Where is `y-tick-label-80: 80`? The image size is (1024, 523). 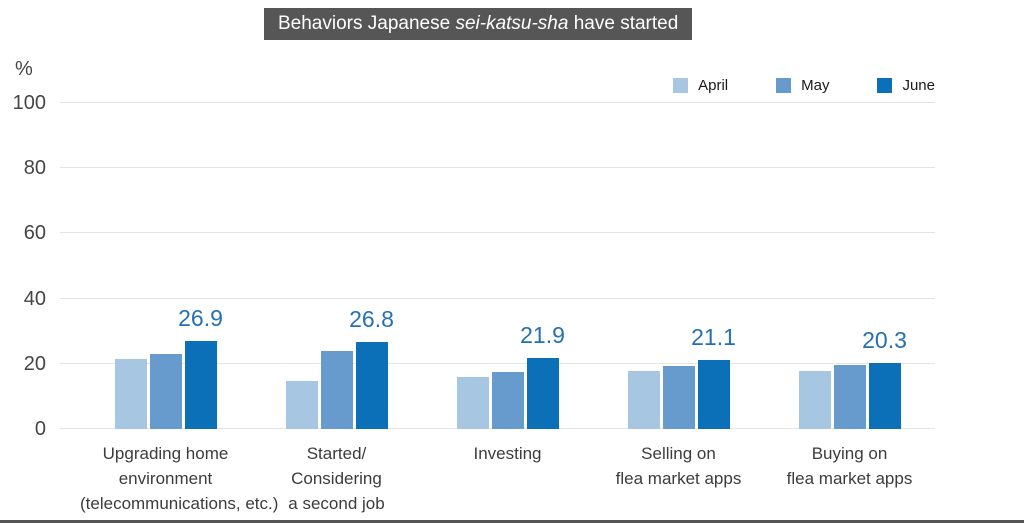
y-tick-label-80: 80 is located at coordinates (34, 168).